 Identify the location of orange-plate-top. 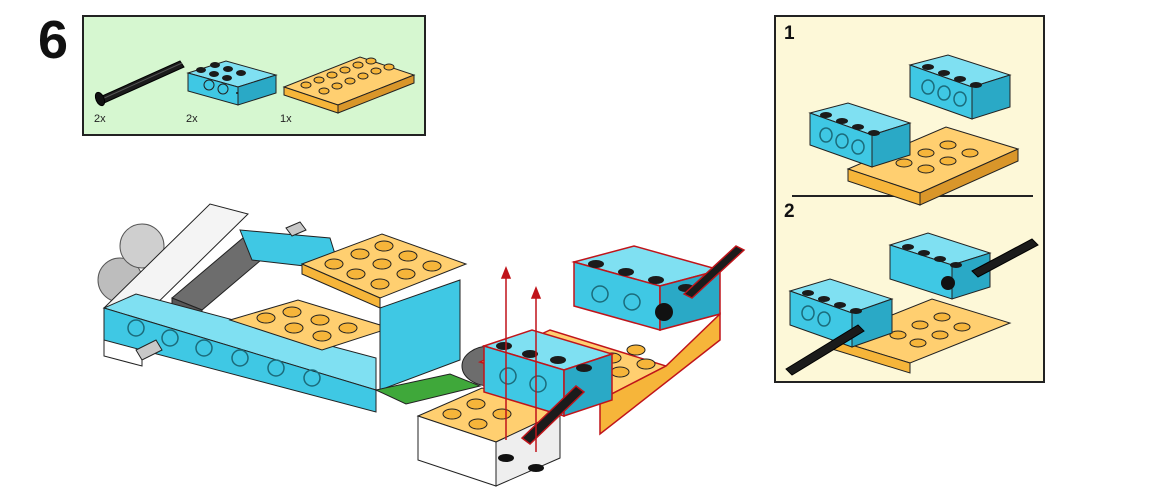
(384, 271).